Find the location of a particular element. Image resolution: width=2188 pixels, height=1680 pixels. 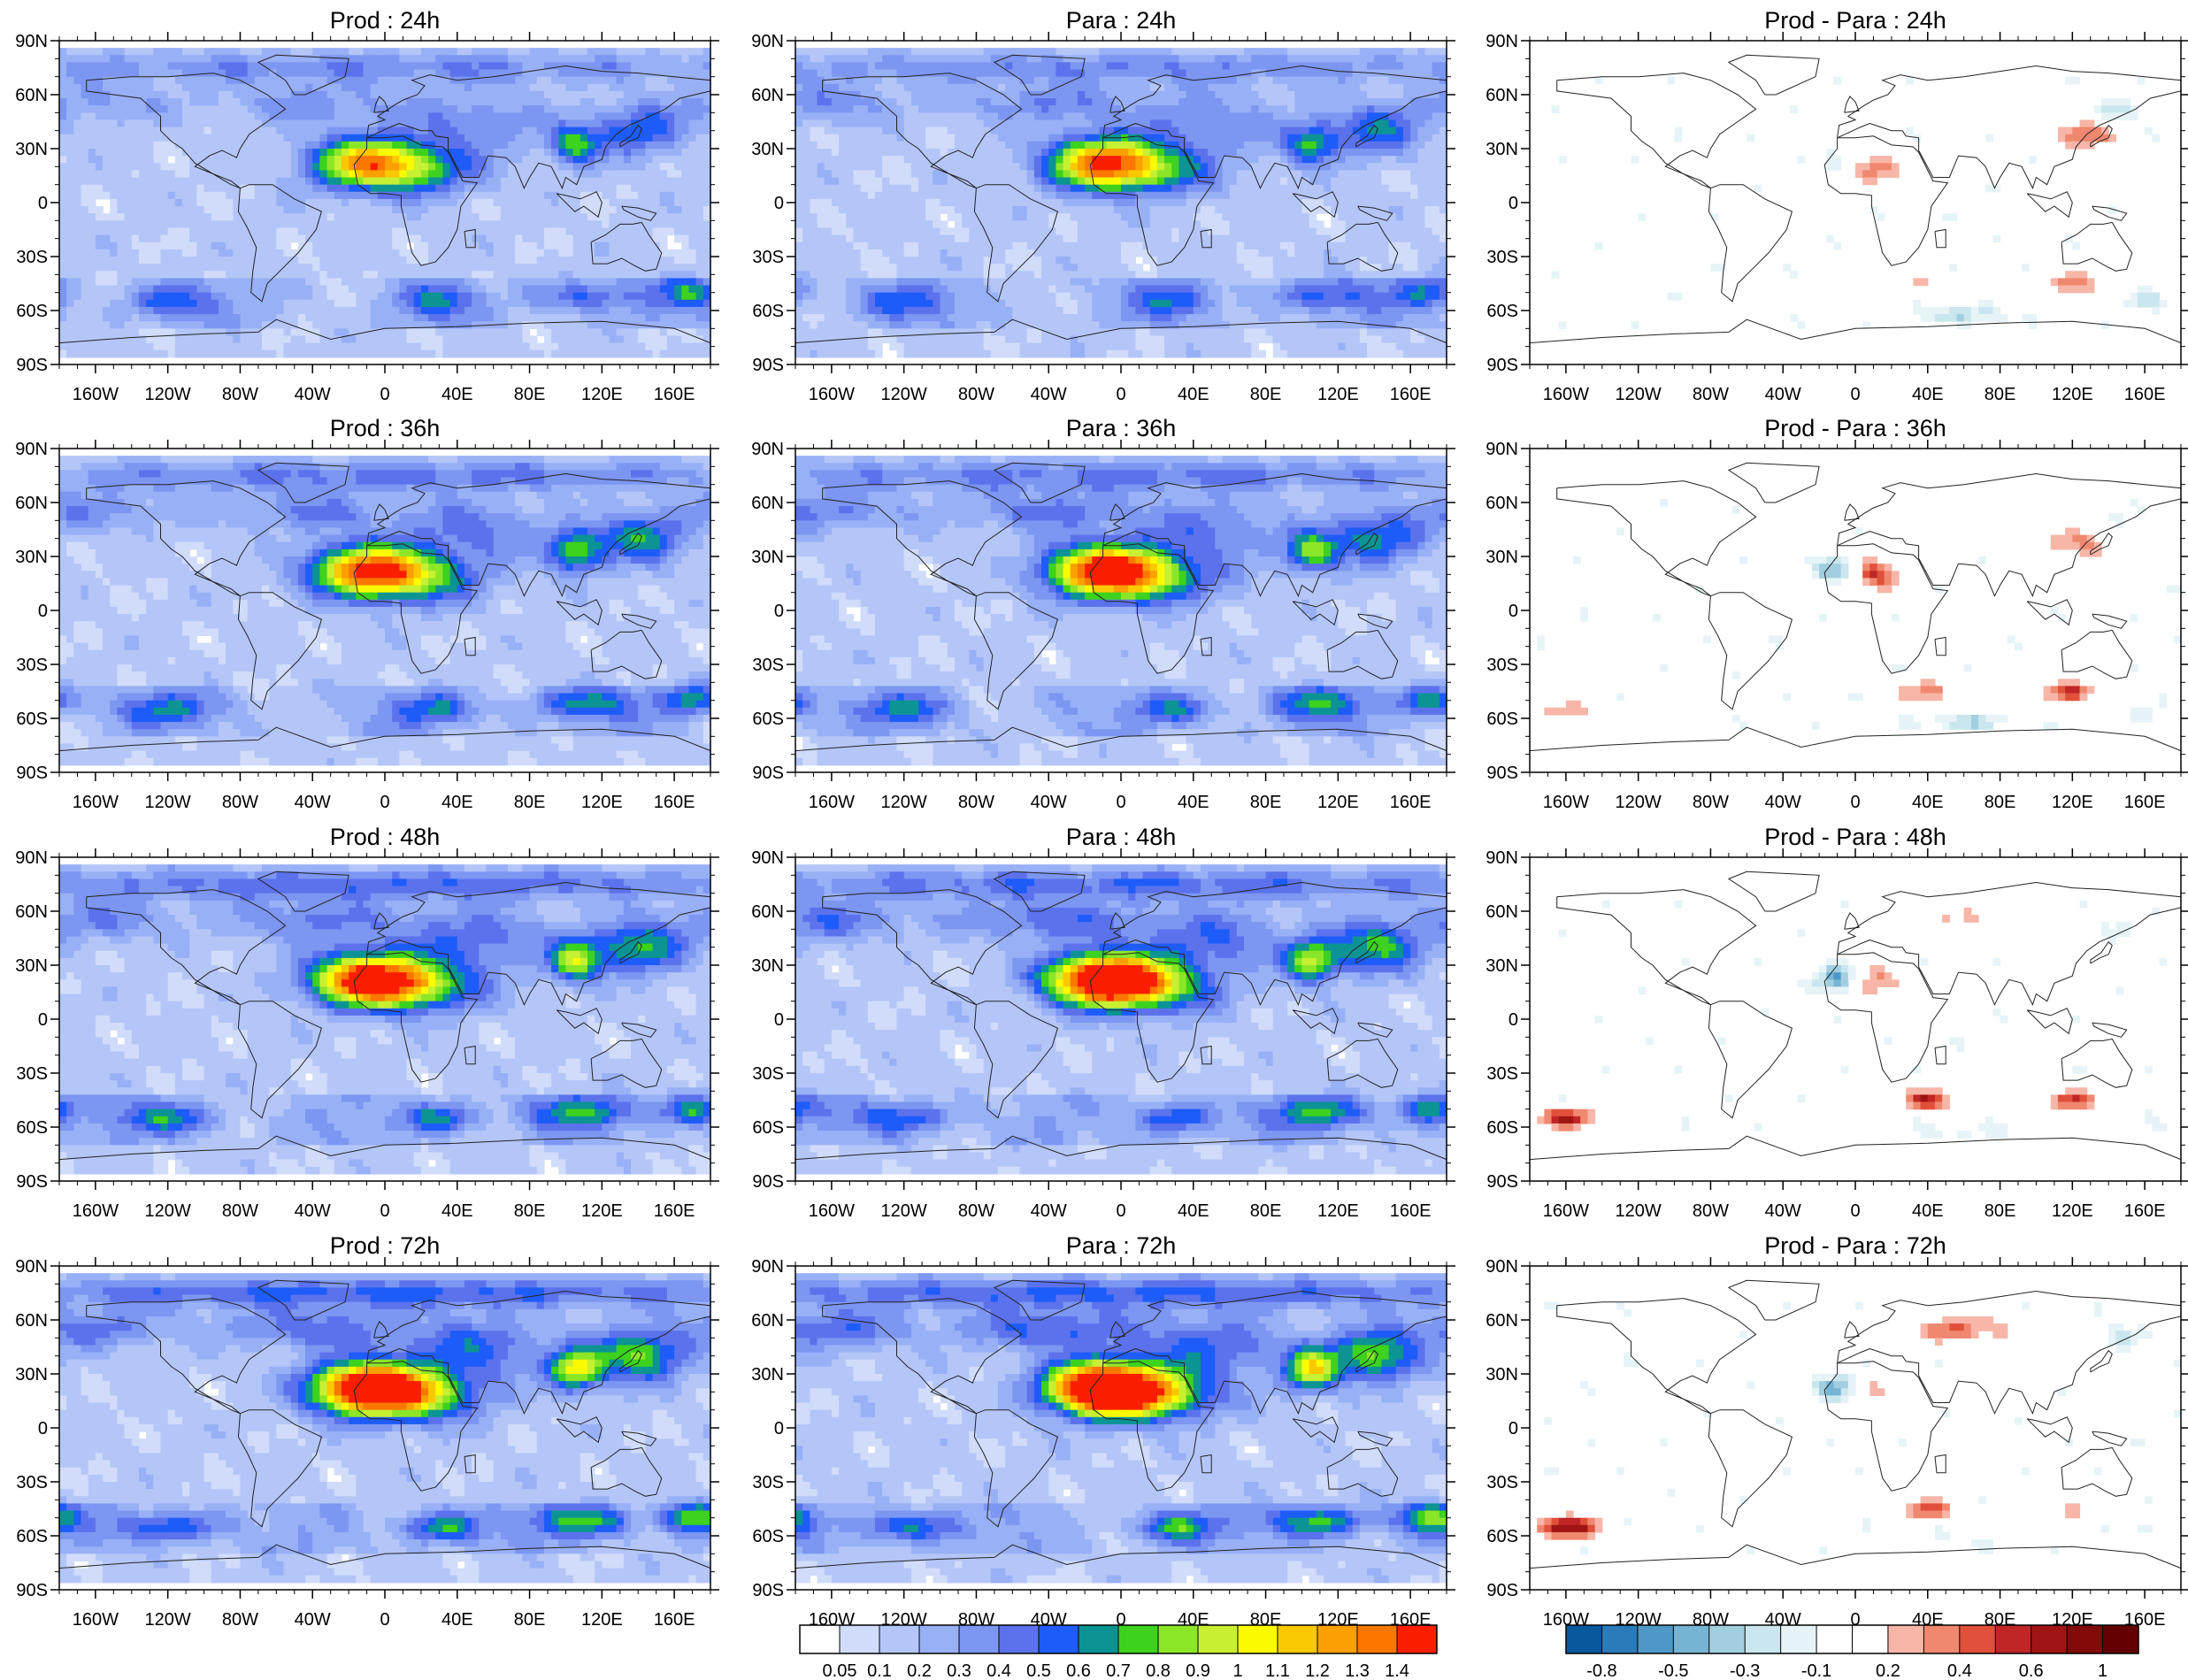

y-tick-label: 90S is located at coordinates (32, 365).